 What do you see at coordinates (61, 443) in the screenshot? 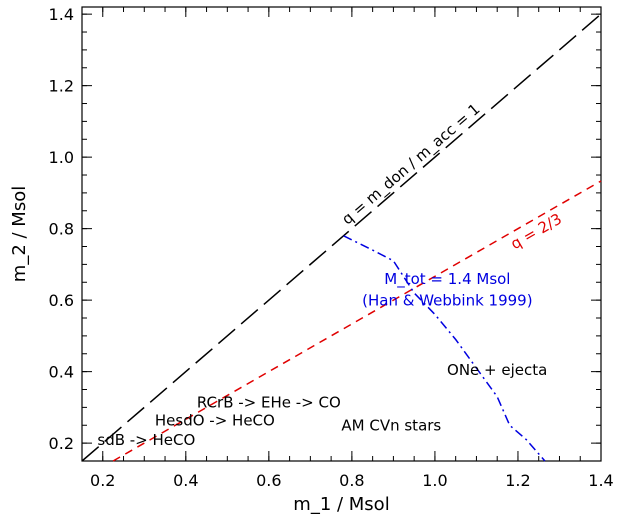
I see `y-tick-label: 0.2` at bounding box center [61, 443].